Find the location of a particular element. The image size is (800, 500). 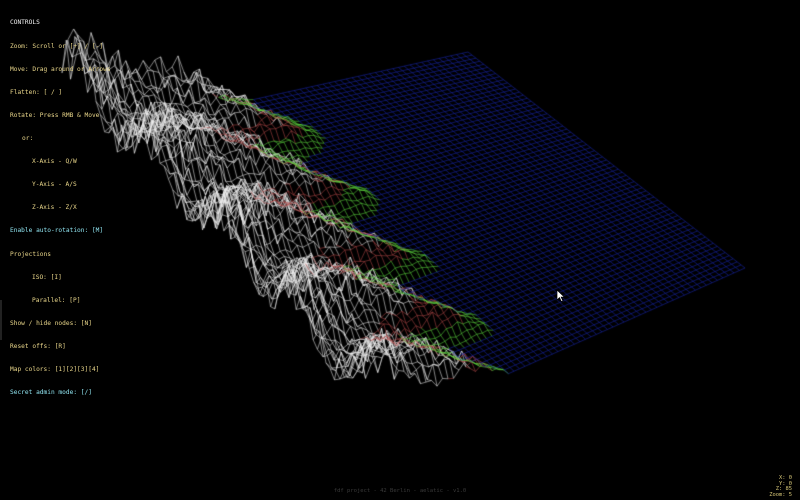

stat-y: Y: 0 is located at coordinates (785, 483).